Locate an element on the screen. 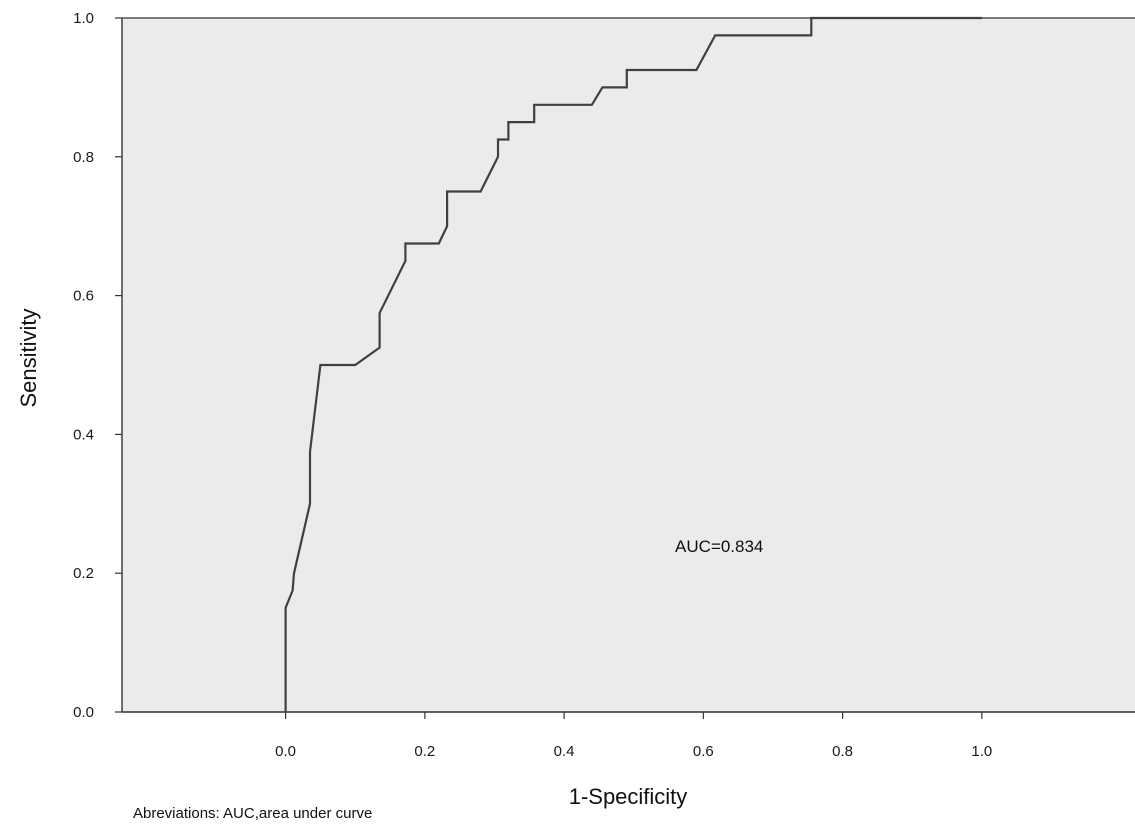  x-axis-title: 1-Specificity is located at coordinates (628, 796).